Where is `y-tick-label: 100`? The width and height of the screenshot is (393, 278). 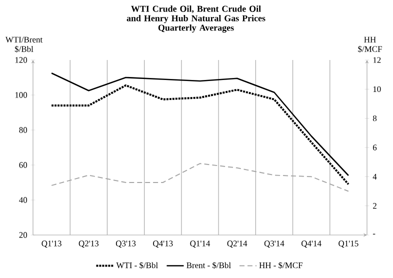
y-tick-label: 100 is located at coordinates (21, 95).